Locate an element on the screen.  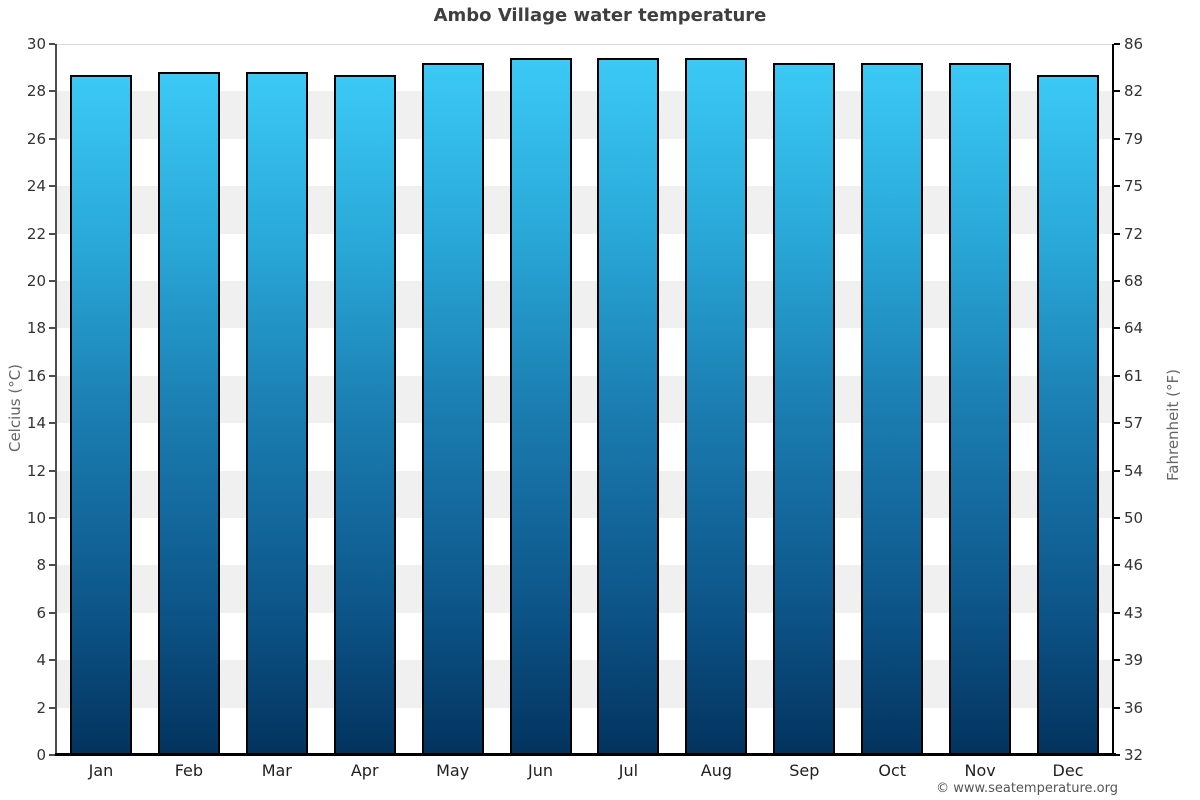
x-tick-label-oct: Oct is located at coordinates (892, 770).